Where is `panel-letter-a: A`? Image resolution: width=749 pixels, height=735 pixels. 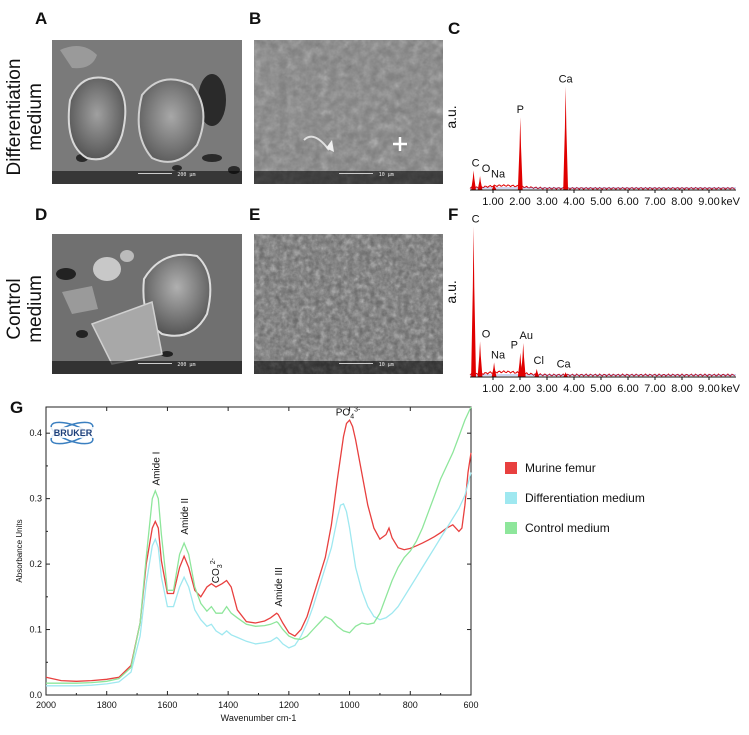 panel-letter-a: A is located at coordinates (41, 18).